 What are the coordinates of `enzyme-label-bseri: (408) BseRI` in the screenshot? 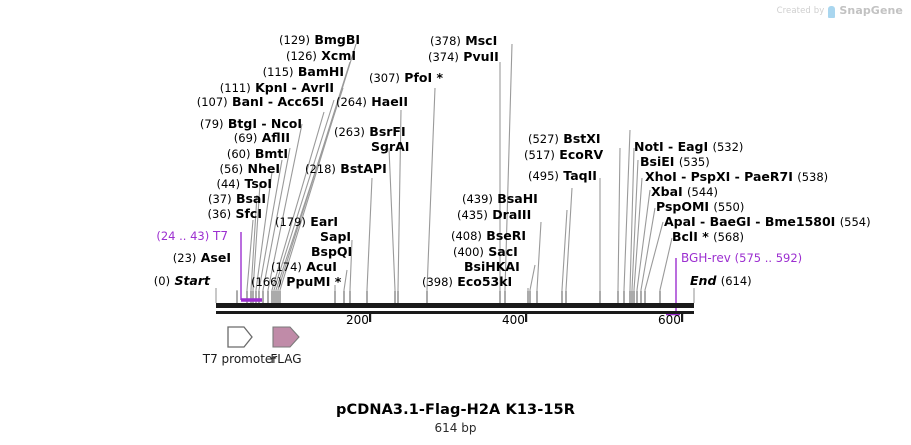 It's located at (488, 236).